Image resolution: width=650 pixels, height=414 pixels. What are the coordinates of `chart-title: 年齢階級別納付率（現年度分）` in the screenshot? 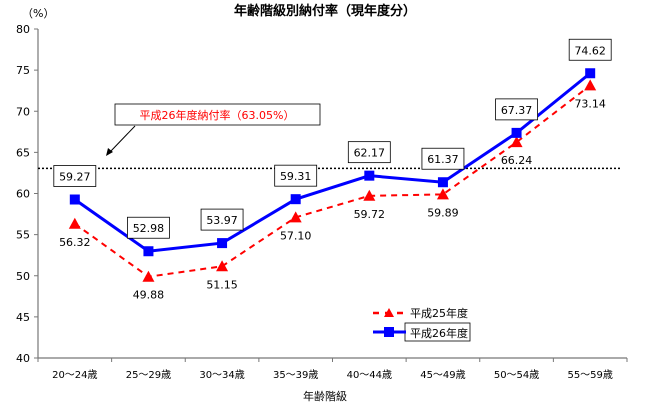 It's located at (325, 11).